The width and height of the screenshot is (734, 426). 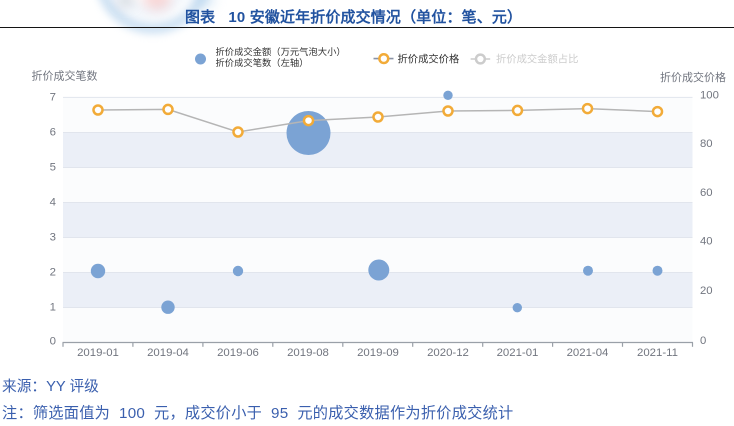 What do you see at coordinates (53, 97) in the screenshot?
I see `svg-text: 7` at bounding box center [53, 97].